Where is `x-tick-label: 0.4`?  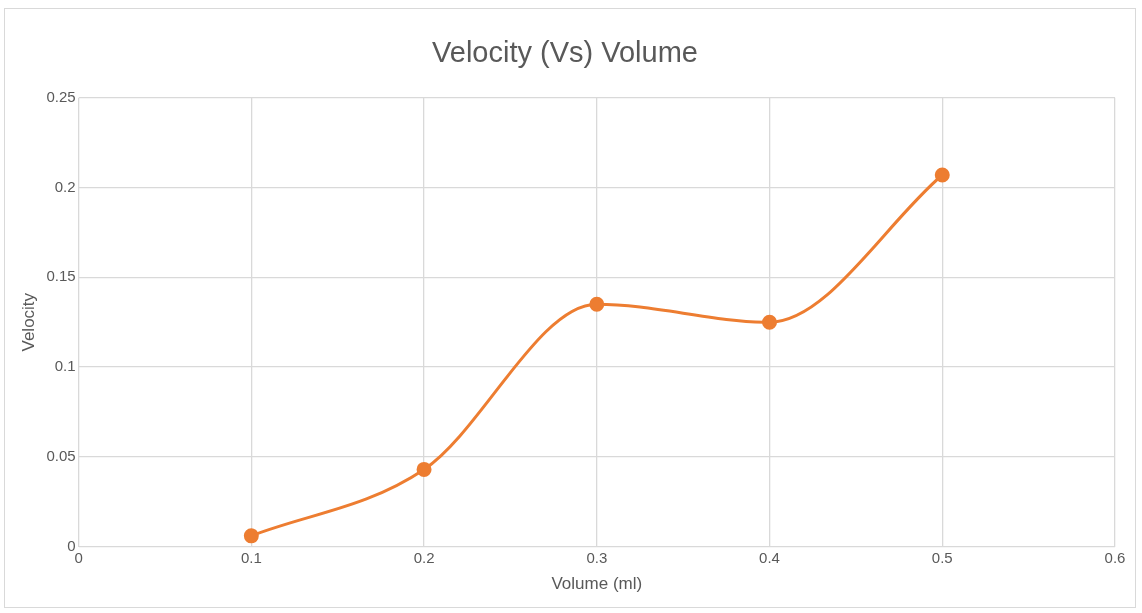 x-tick-label: 0.4 is located at coordinates (769, 557).